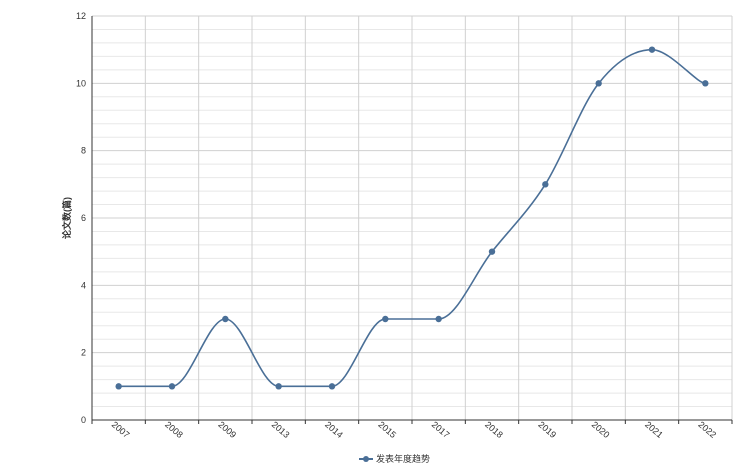  I want to click on y-tick-label: 10, so click(81, 83).